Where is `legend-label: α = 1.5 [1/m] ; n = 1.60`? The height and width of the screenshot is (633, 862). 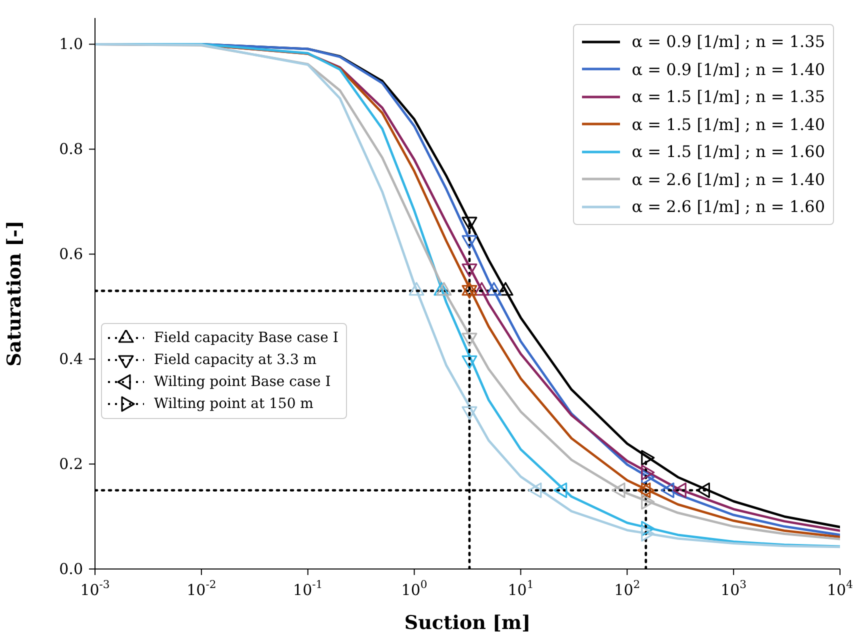
legend-label: α = 1.5 [1/m] ; n = 1.60 is located at coordinates (728, 152).